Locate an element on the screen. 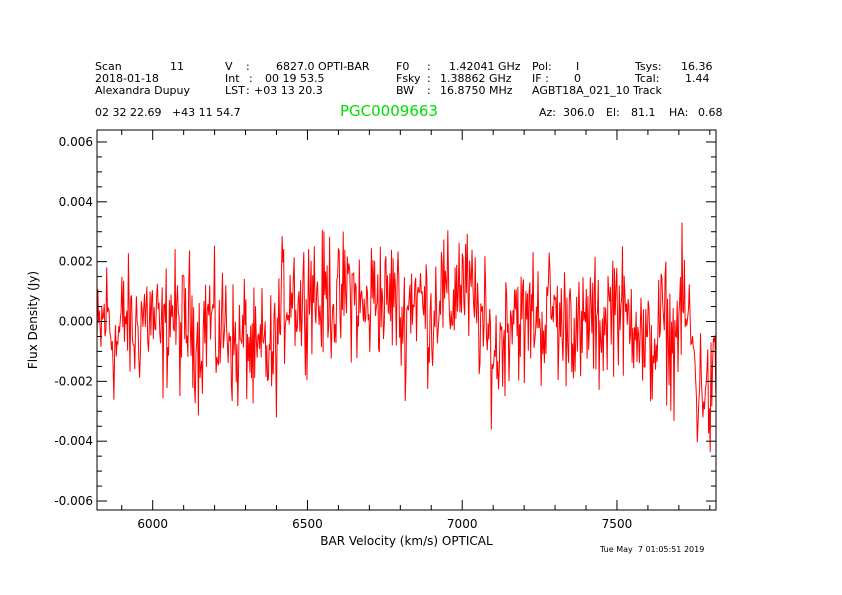  az-label: Az: is located at coordinates (548, 112).